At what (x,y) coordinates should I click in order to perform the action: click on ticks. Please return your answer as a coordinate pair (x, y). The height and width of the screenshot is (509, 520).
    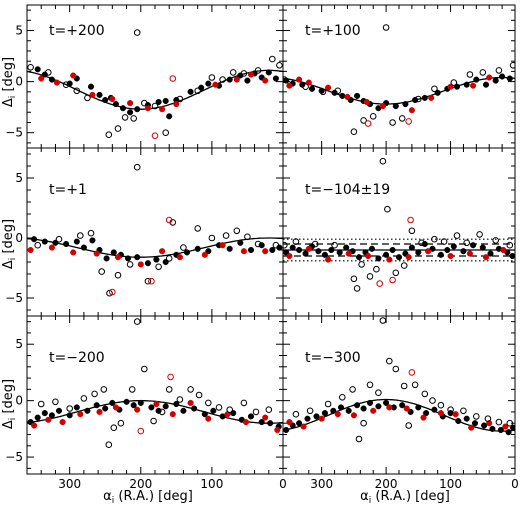
    Looking at the image, I should click on (399, 395).